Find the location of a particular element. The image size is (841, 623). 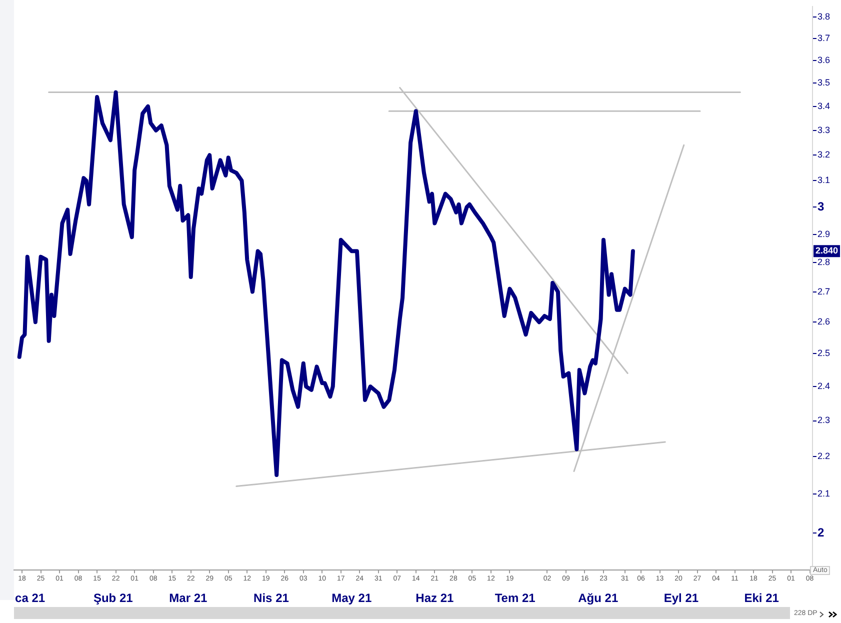

y-tick-label: 3 is located at coordinates (820, 206).